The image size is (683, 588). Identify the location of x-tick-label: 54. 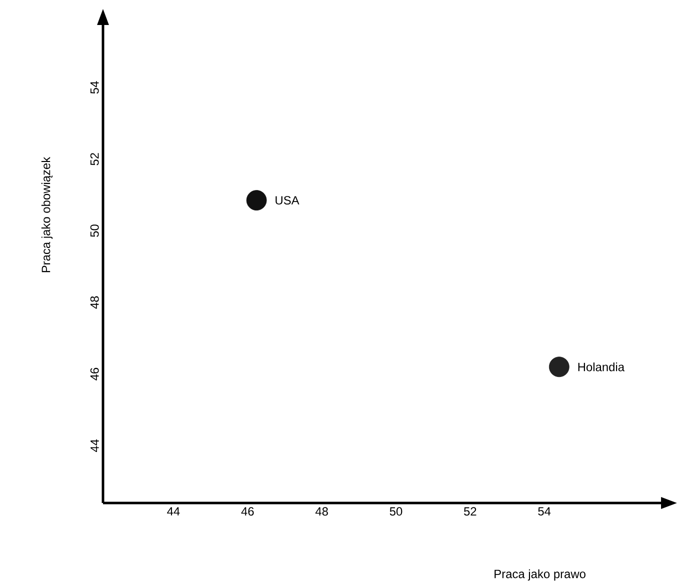
(544, 511).